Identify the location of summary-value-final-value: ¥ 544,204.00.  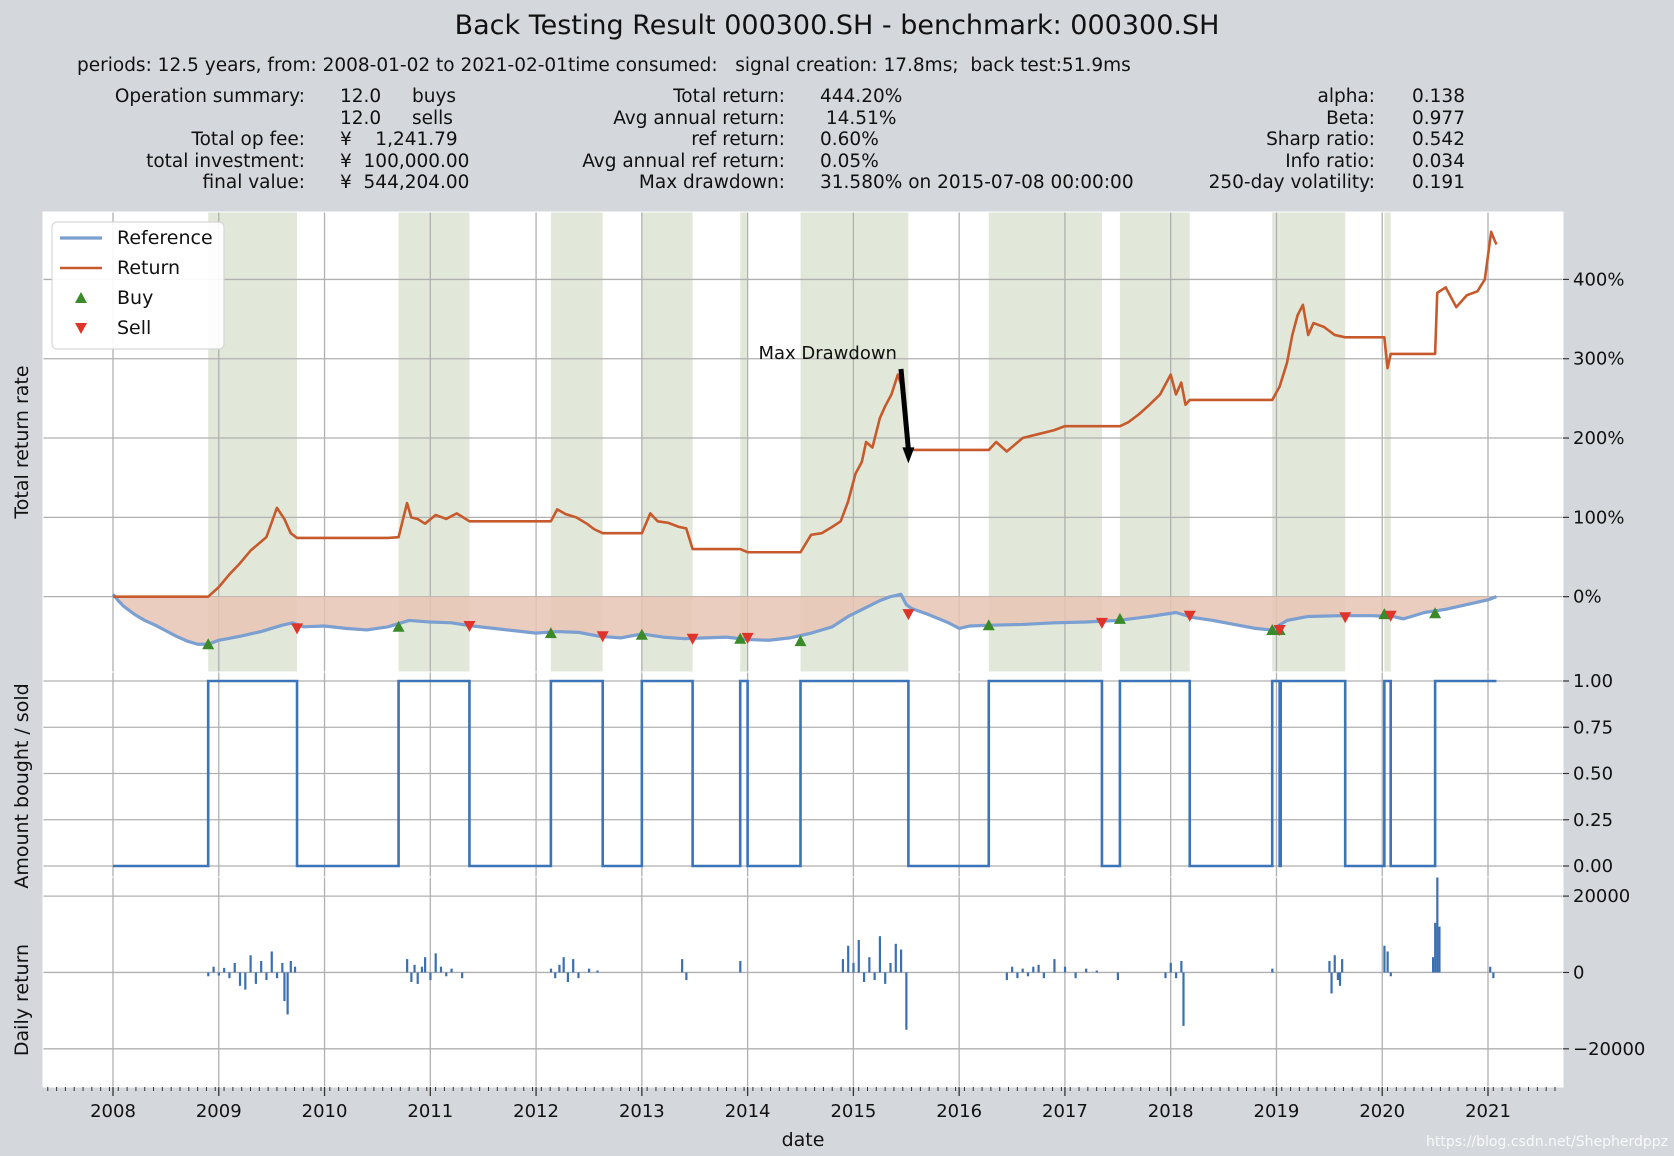
(405, 182).